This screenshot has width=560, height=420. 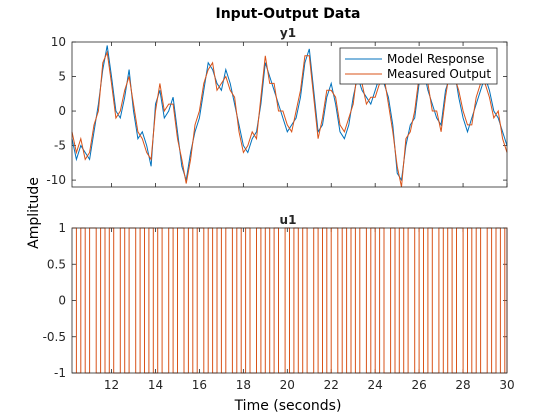 What do you see at coordinates (243, 385) in the screenshot?
I see `x-tick-label: 18` at bounding box center [243, 385].